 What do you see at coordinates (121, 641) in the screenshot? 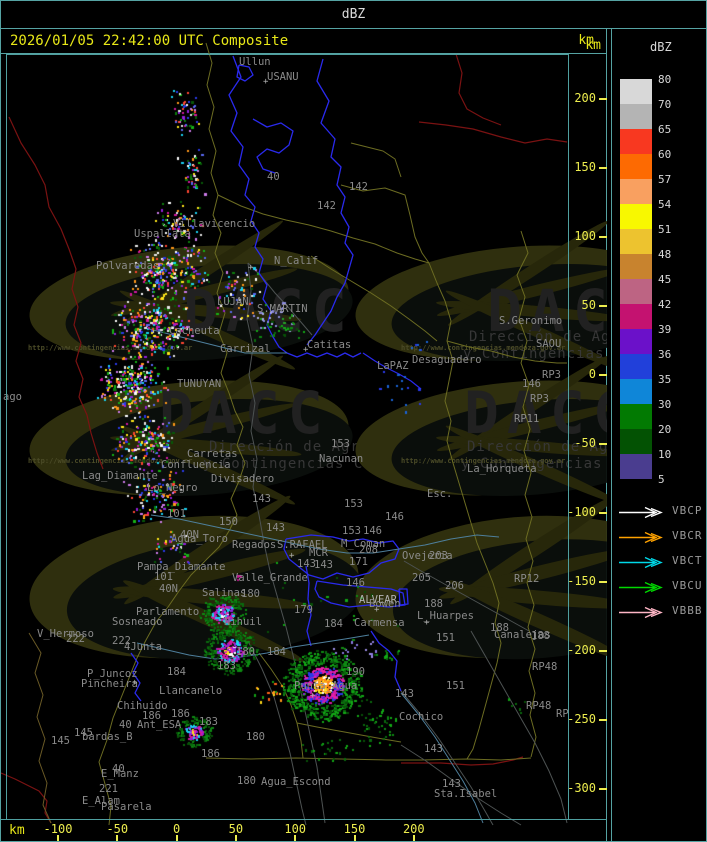
I see `map-place-label: 222` at bounding box center [121, 641].